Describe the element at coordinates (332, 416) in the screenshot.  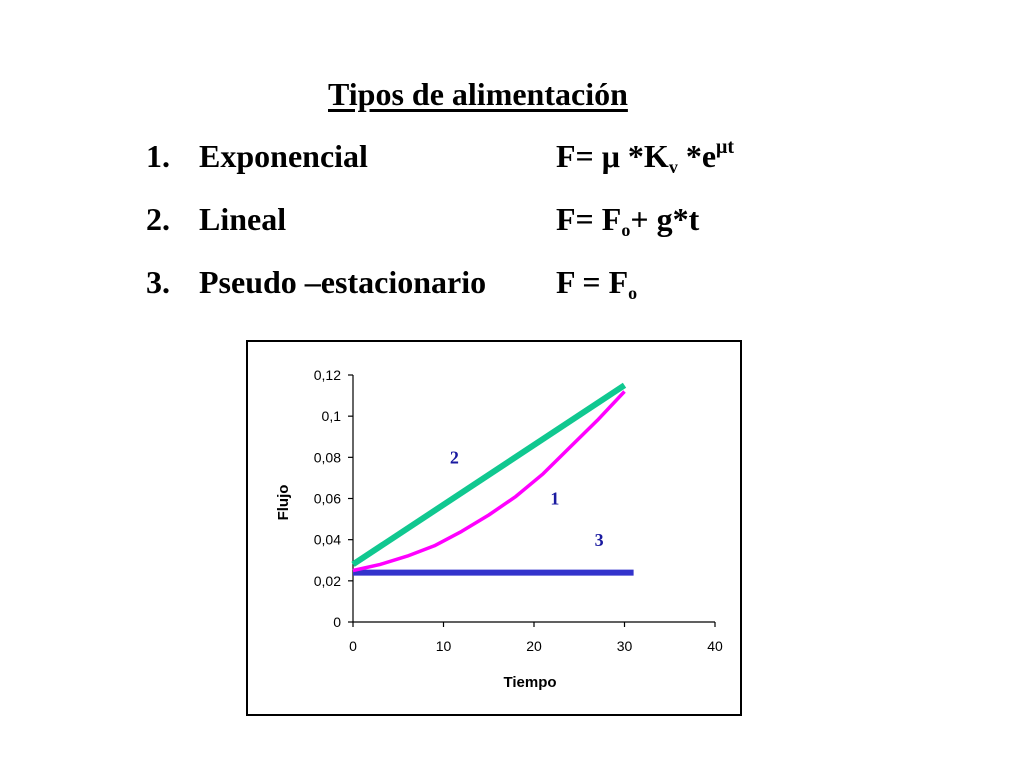
I see `y-tick-label: 0,1` at that location.